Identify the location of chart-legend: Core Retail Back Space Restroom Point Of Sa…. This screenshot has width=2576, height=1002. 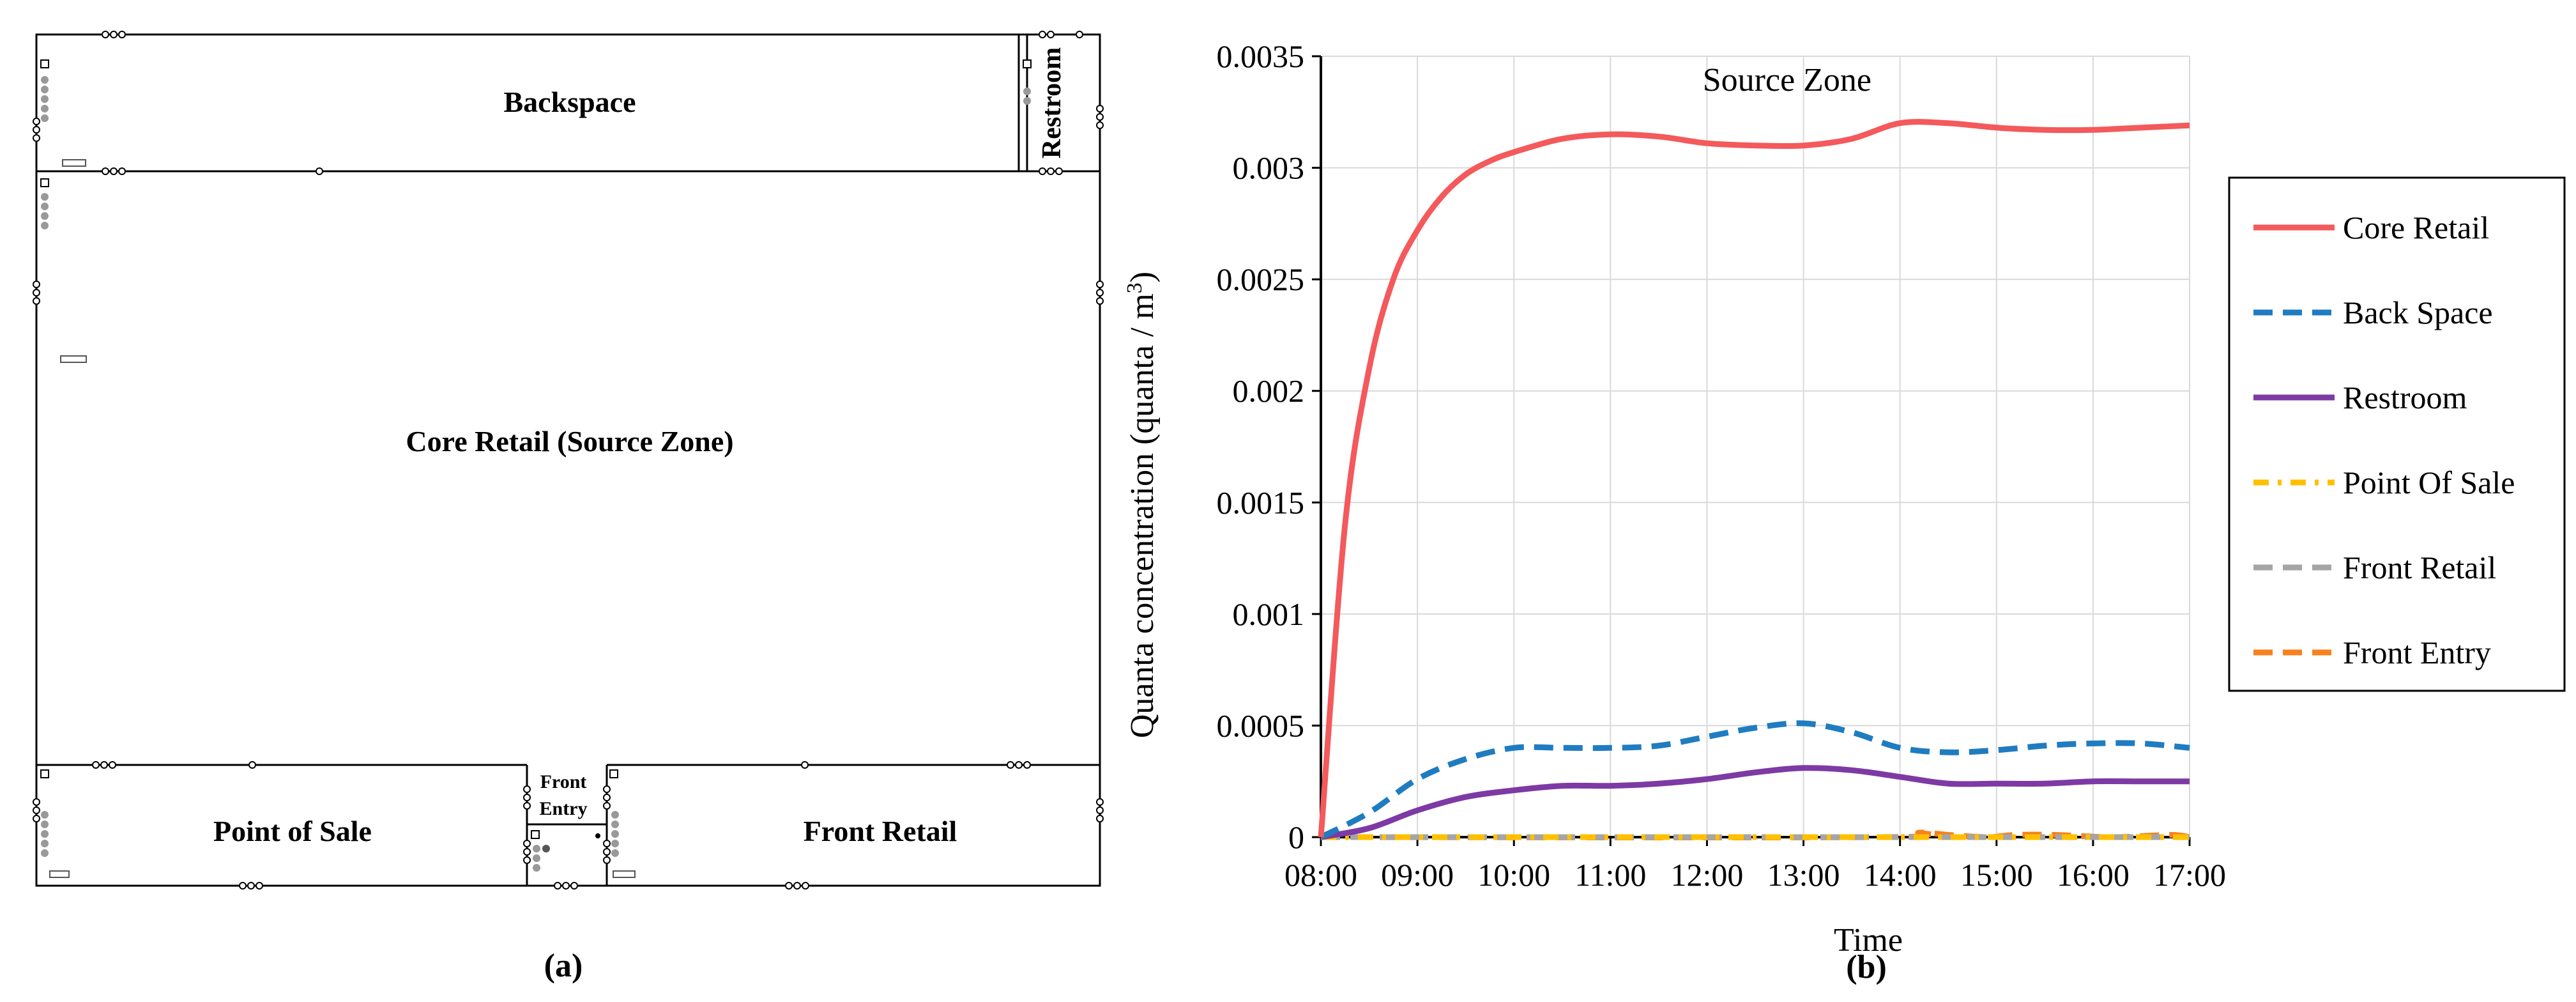
(2397, 434).